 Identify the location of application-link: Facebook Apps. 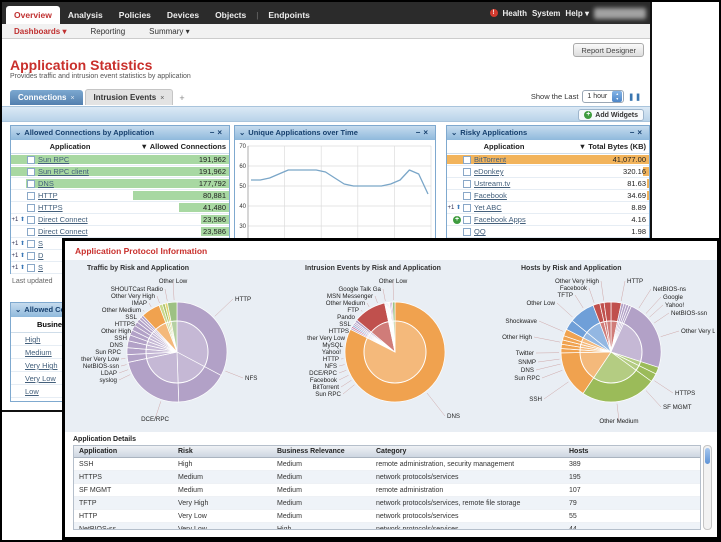
(500, 219).